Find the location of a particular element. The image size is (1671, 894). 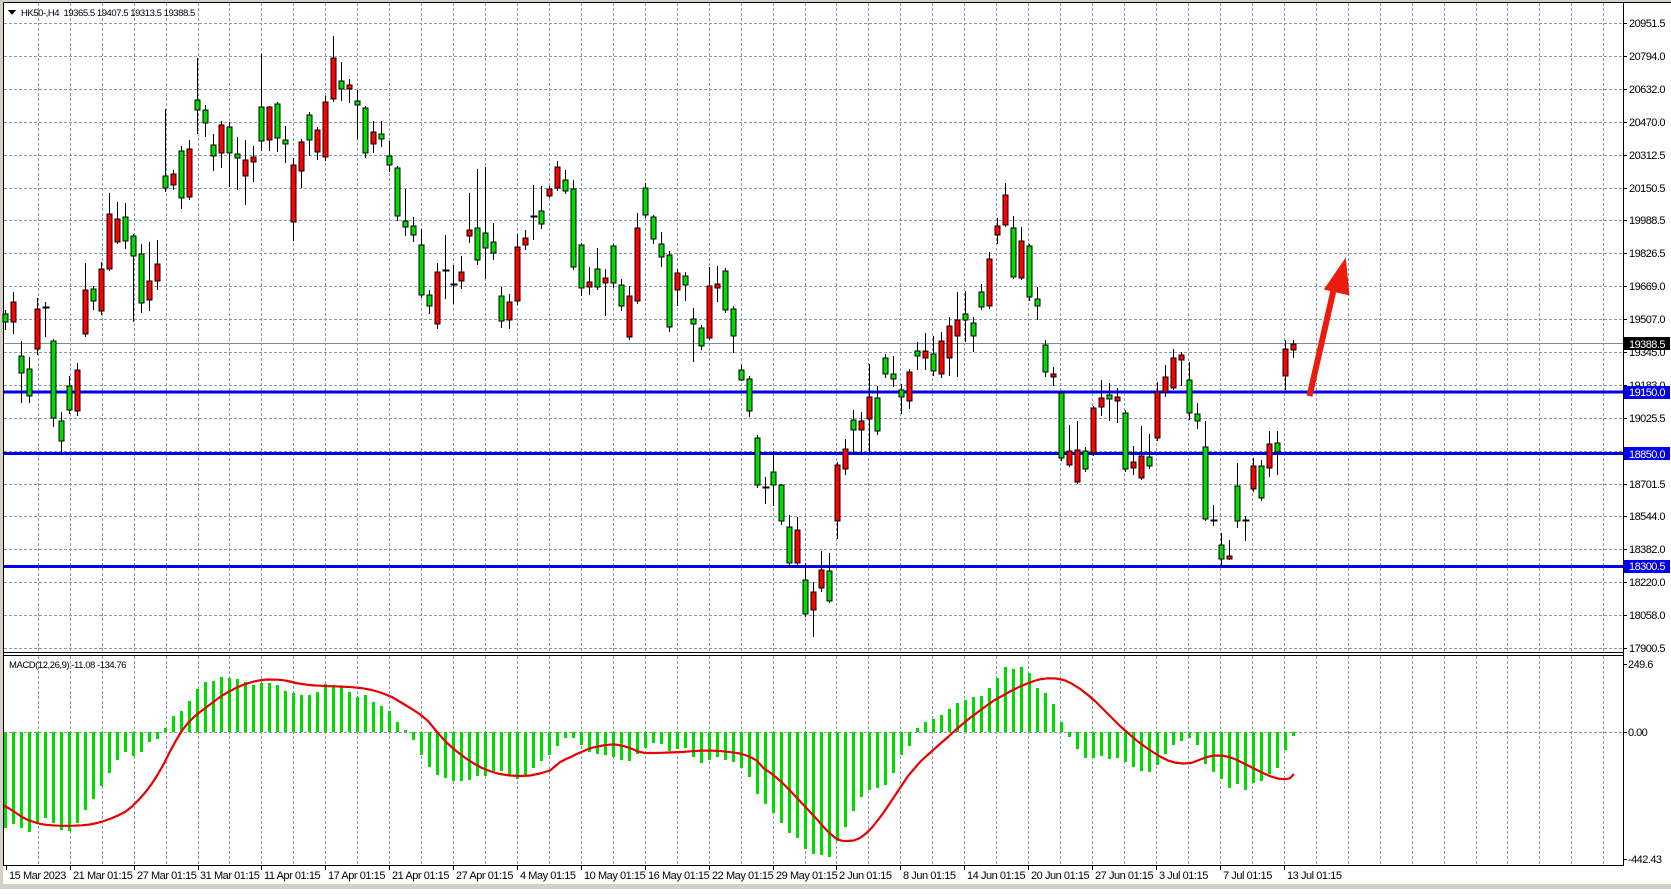

svg-text: 29 May 01:15 is located at coordinates (807, 876).